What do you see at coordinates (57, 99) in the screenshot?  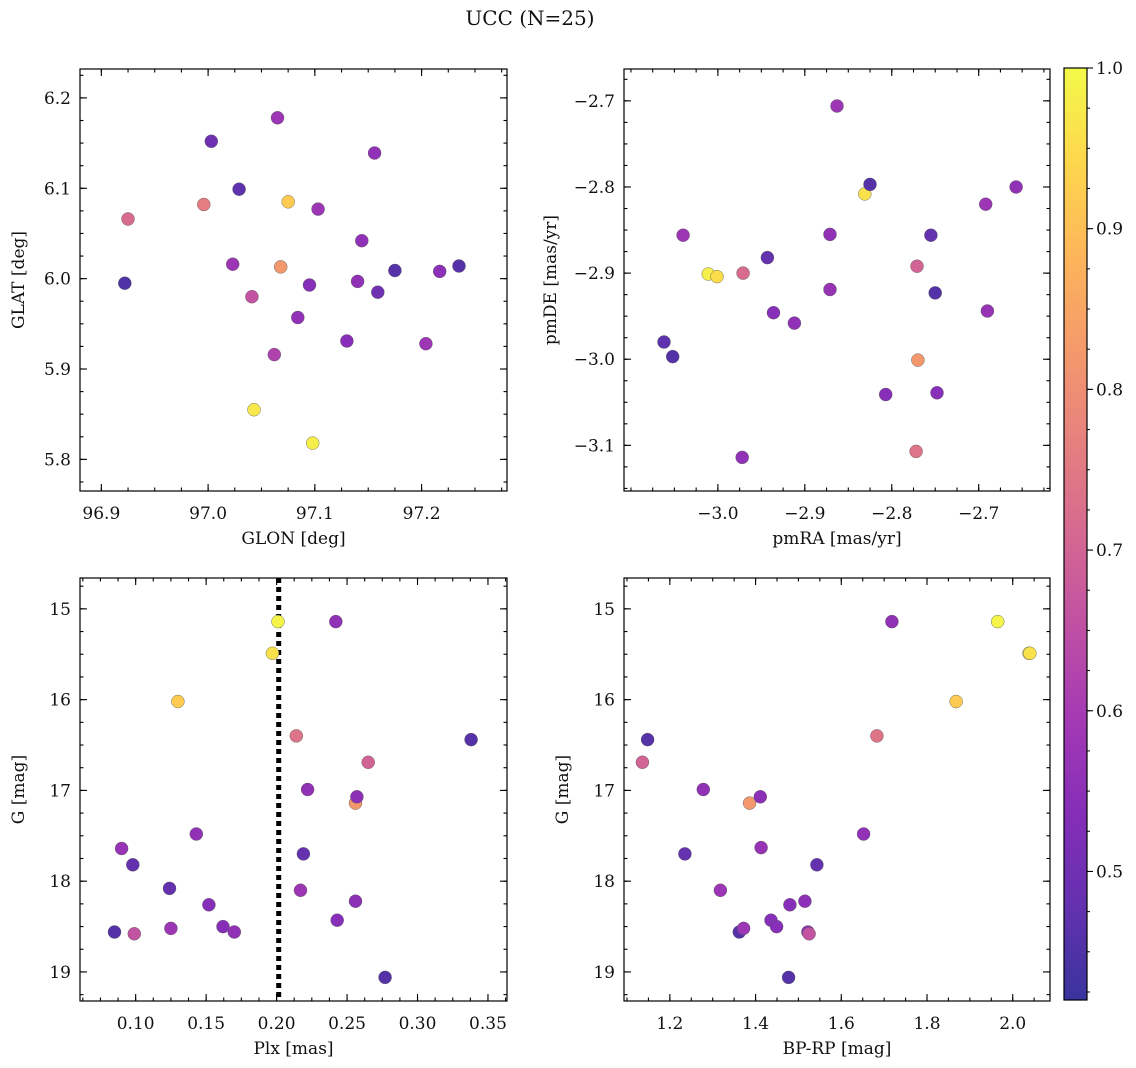 I see `y-tick-label: 6.2` at bounding box center [57, 99].